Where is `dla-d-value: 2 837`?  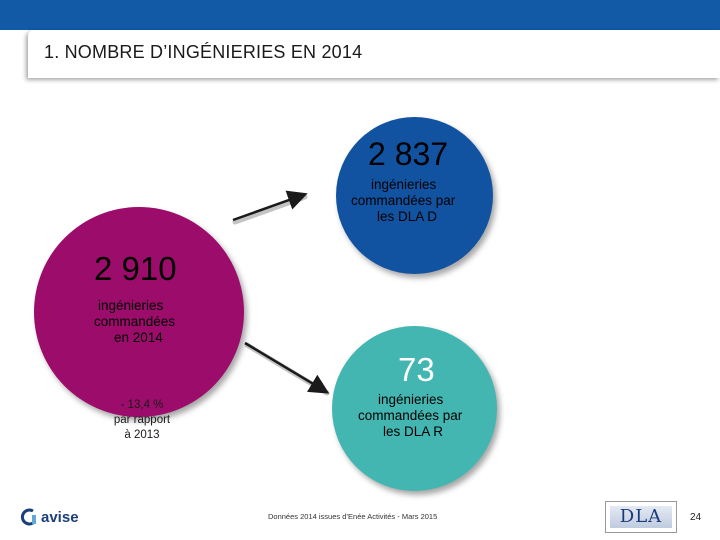 dla-d-value: 2 837 is located at coordinates (408, 154).